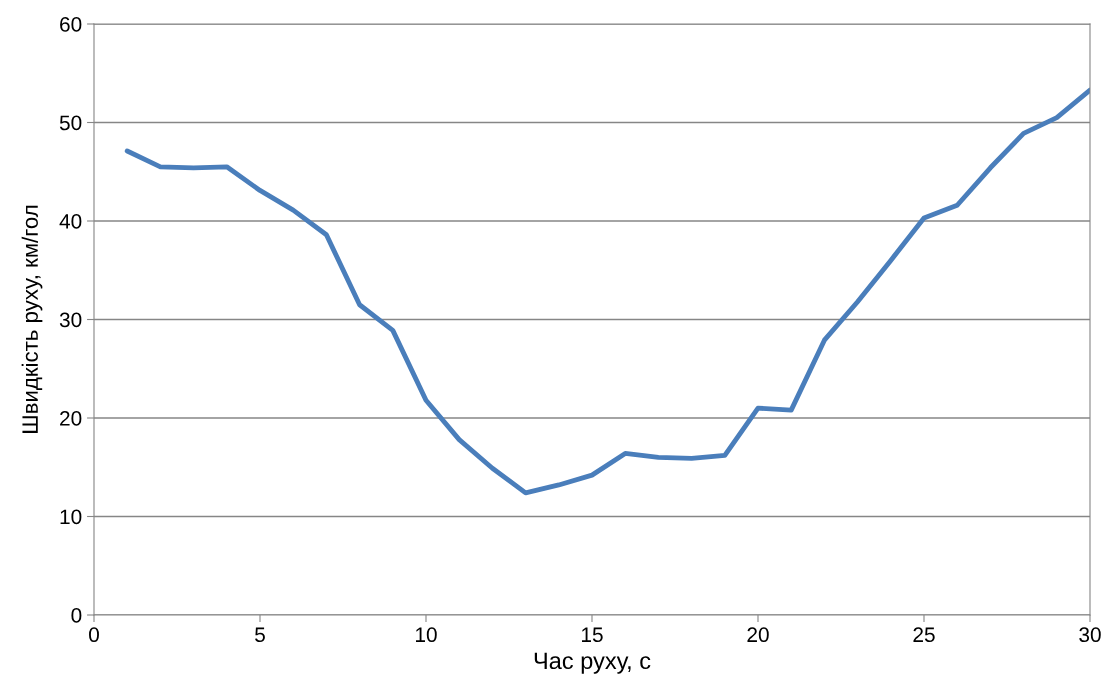 The height and width of the screenshot is (698, 1106). Describe the element at coordinates (924, 635) in the screenshot. I see `x-tick-label: 25` at that location.